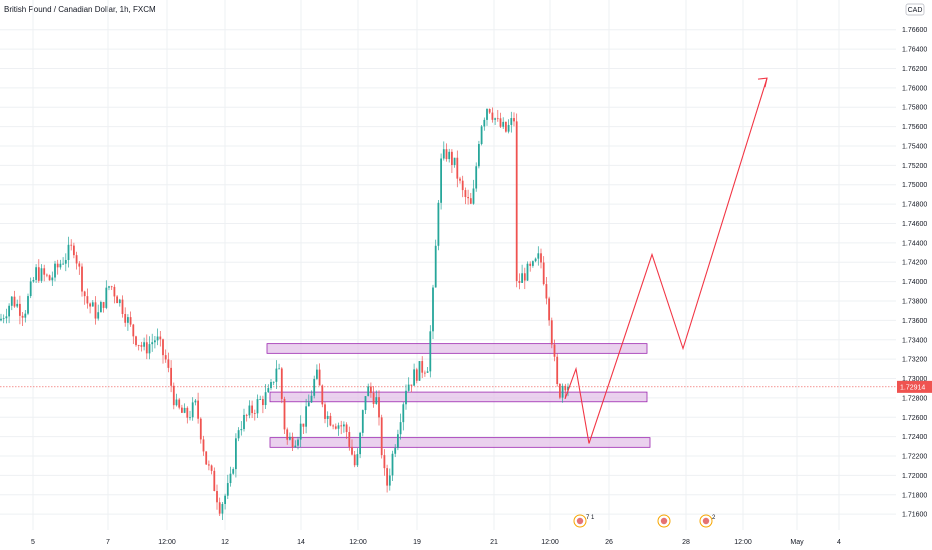 The width and height of the screenshot is (932, 550). I want to click on y-tick-label: 1.76400, so click(914, 50).